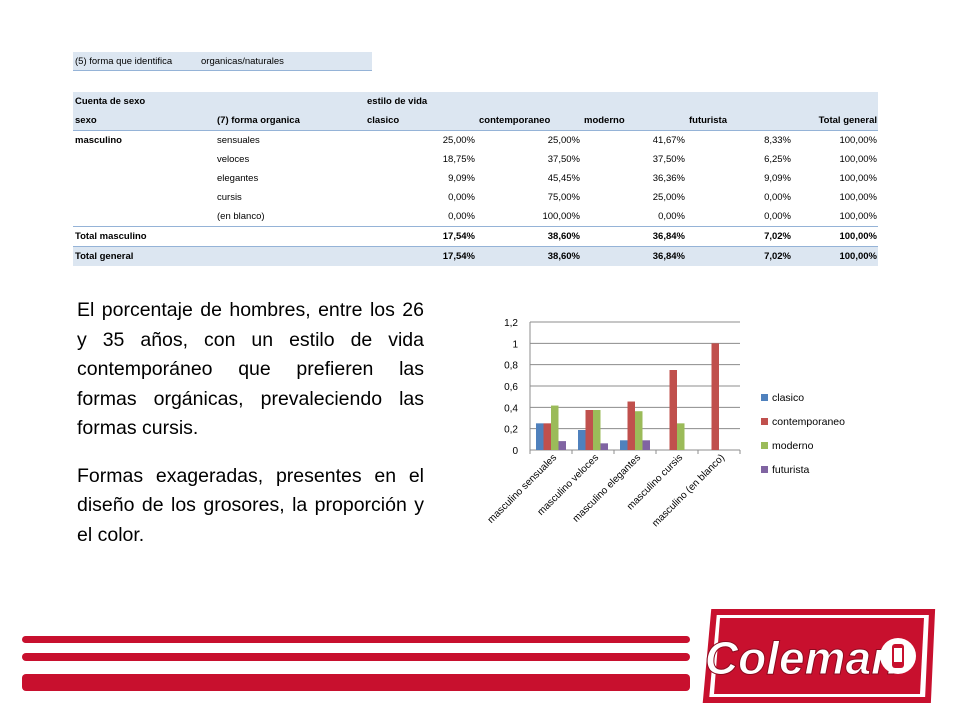 This screenshot has height=720, width=960. I want to click on row-label: Total general, so click(104, 256).